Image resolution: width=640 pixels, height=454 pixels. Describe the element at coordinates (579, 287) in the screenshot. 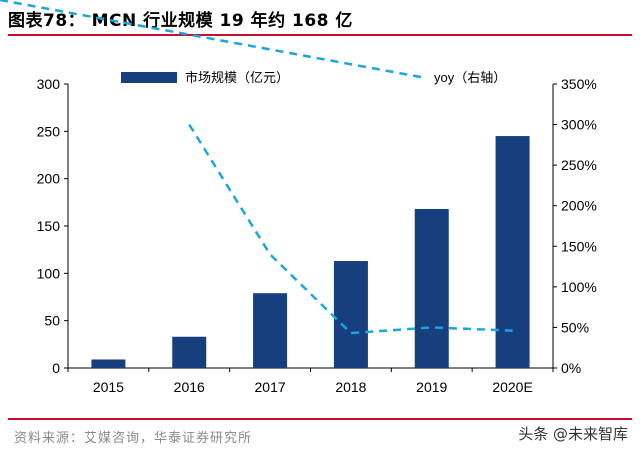

I see `y-right-tick-label: 100%` at that location.